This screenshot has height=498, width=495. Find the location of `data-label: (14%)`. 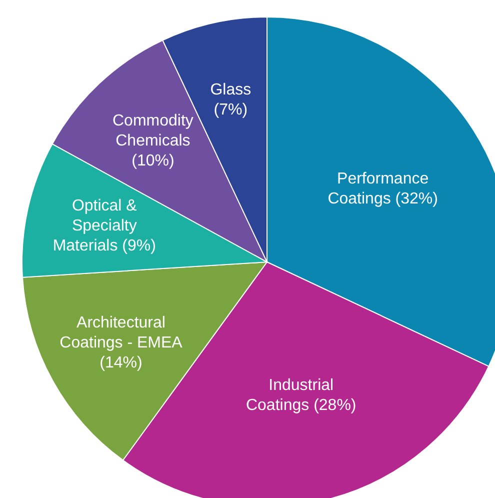

data-label: (14%) is located at coordinates (121, 362).